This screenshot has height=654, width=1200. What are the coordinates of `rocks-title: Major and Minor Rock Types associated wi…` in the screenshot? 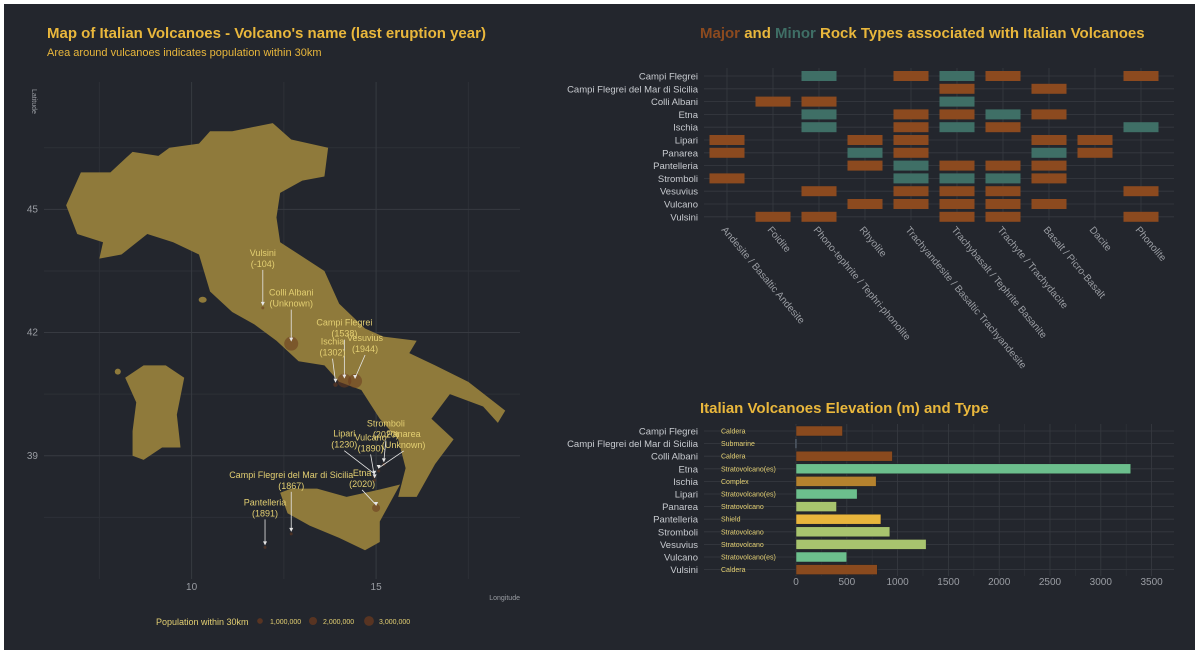 It's located at (922, 33).